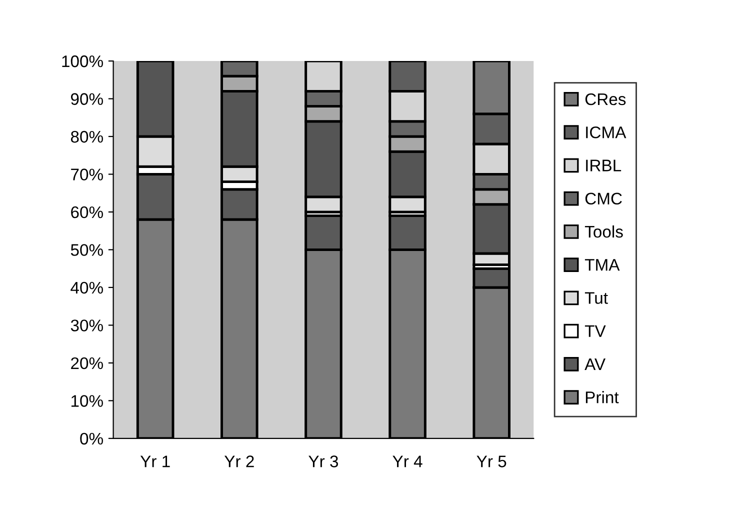 The width and height of the screenshot is (731, 517). I want to click on x-tick-label: Yr 3, so click(323, 462).